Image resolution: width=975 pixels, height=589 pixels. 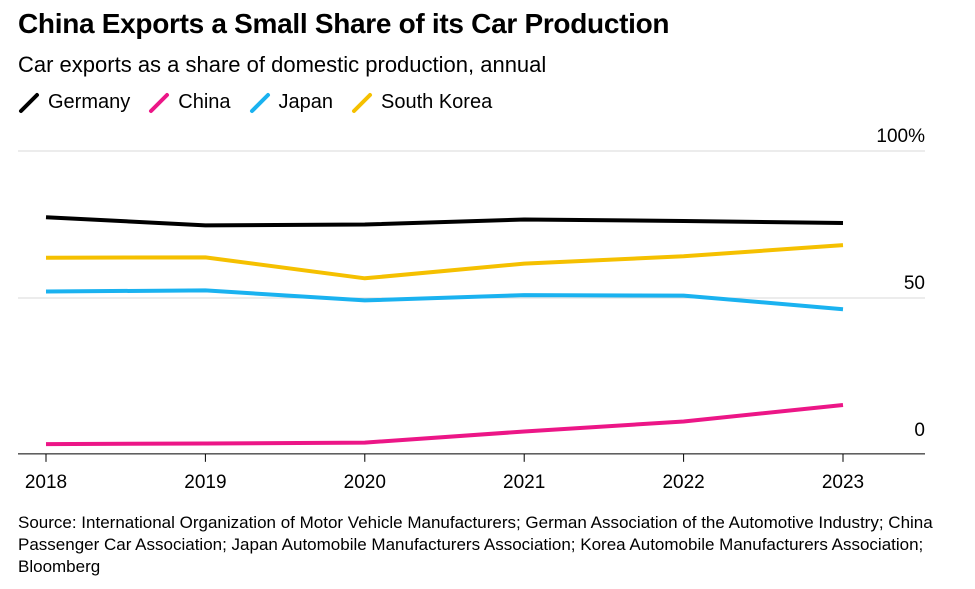 I want to click on legend-item-china: China, so click(x=189, y=102).